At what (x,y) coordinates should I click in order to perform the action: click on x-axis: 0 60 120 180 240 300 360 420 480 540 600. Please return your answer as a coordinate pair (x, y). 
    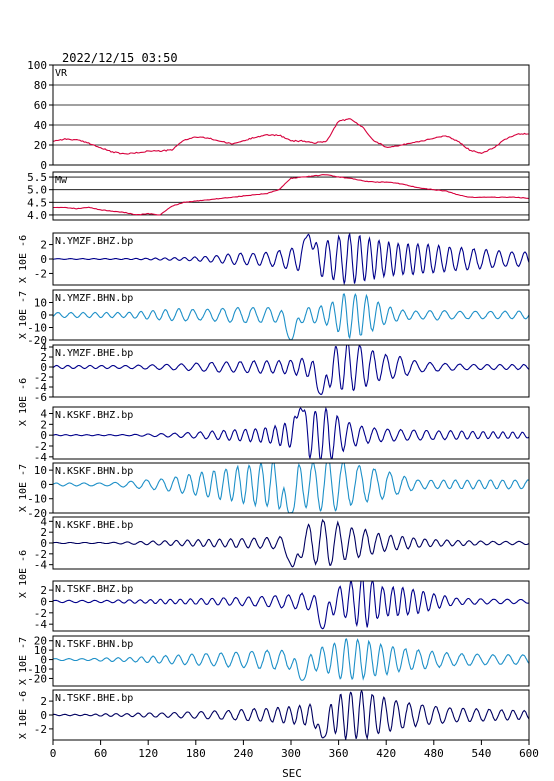
    Looking at the image, I should click on (294, 750).